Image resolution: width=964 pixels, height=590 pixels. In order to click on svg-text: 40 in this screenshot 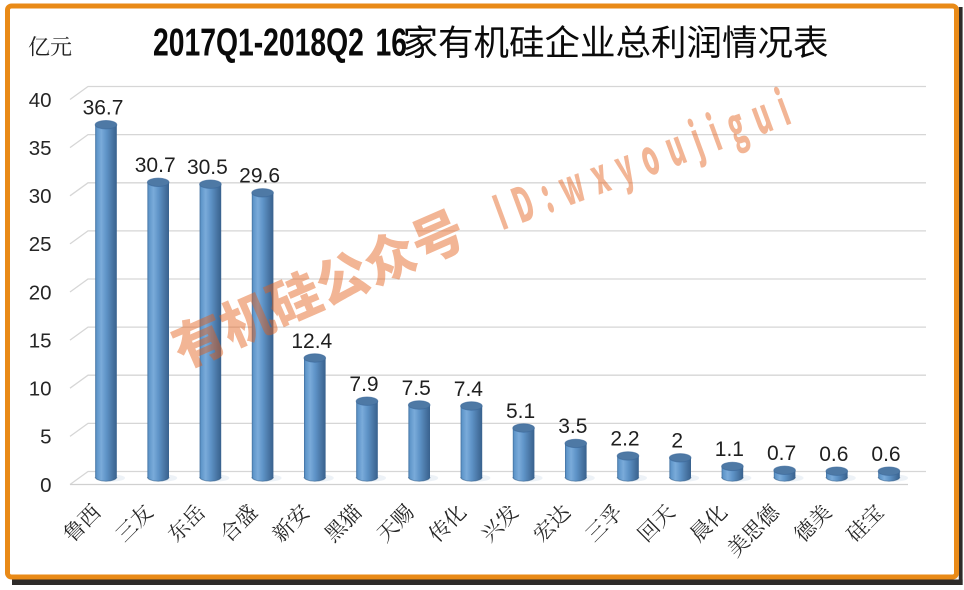, I will do `click(40, 100)`.